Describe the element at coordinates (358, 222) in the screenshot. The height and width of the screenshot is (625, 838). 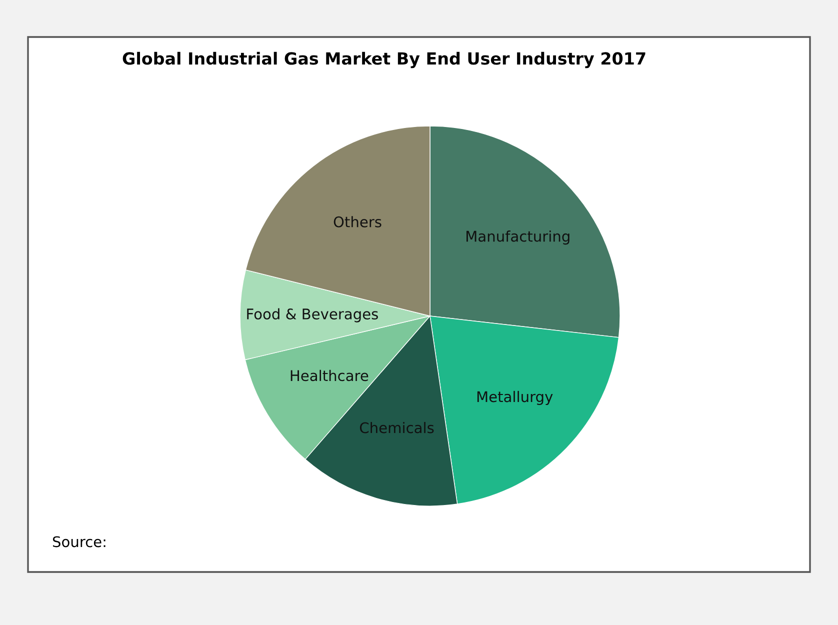
I see `slice-label: Others` at that location.